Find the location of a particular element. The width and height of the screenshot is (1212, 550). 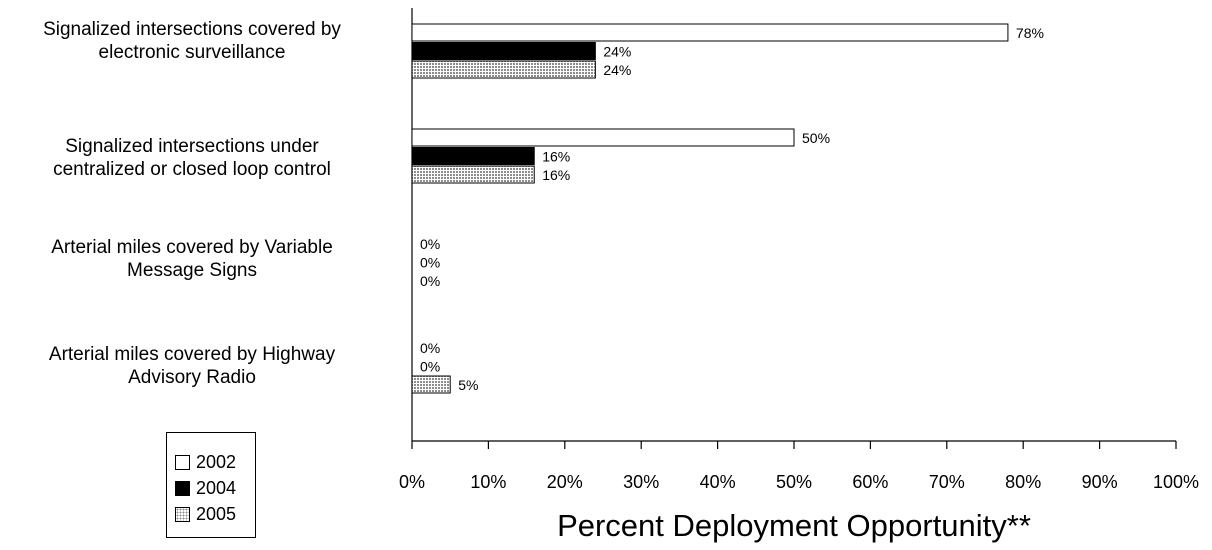

data-label-2004-3: 0% is located at coordinates (430, 263).